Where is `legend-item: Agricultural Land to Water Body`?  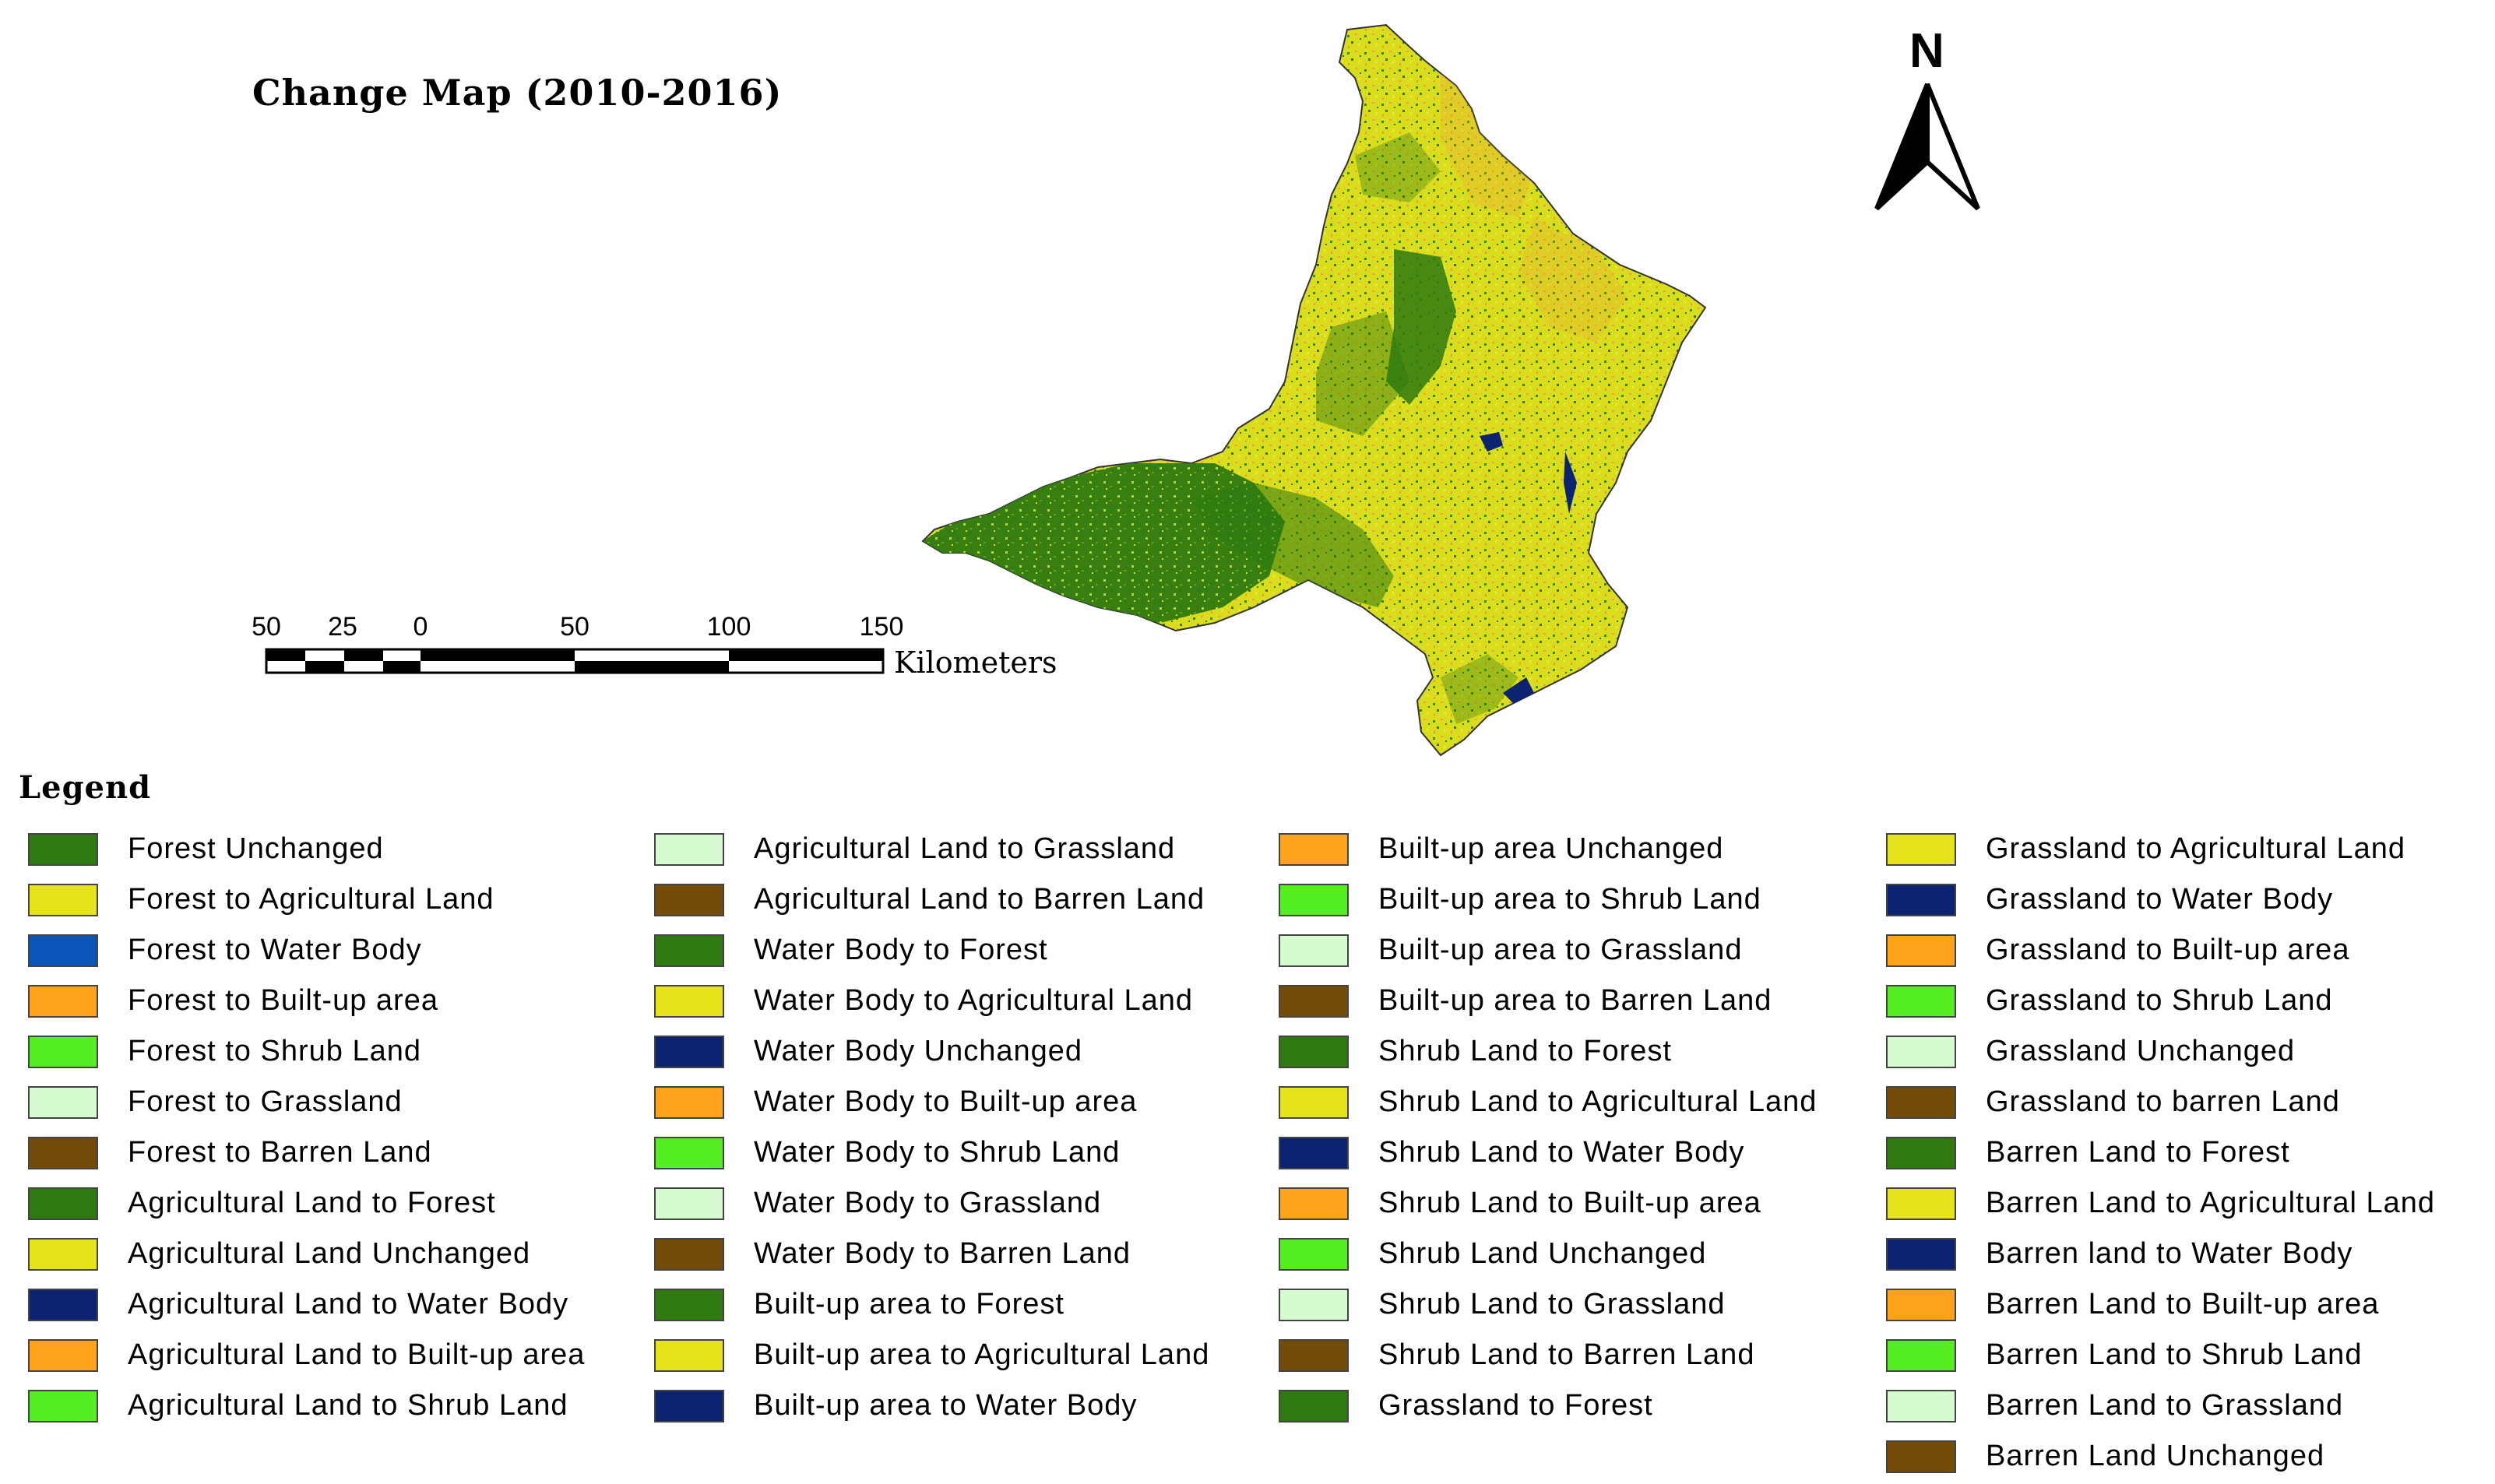 legend-item: Agricultural Land to Water Body is located at coordinates (306, 1304).